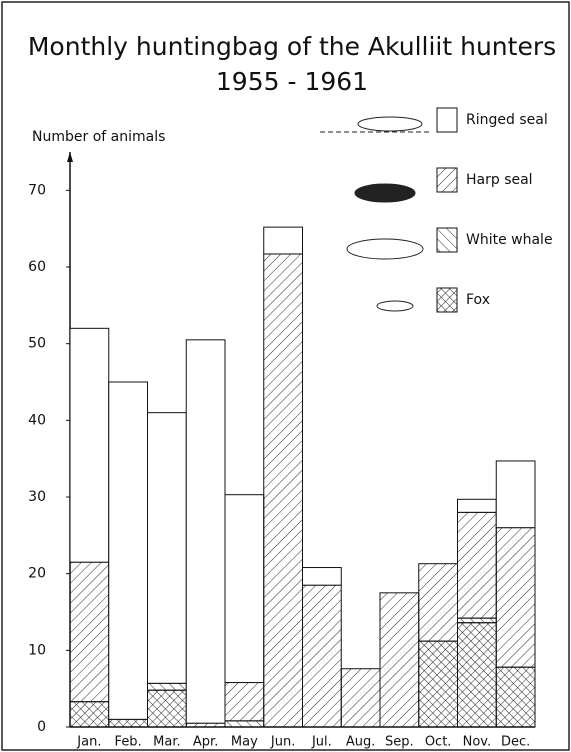  What do you see at coordinates (499, 180) in the screenshot?
I see `legend-label: Harp seal` at bounding box center [499, 180].